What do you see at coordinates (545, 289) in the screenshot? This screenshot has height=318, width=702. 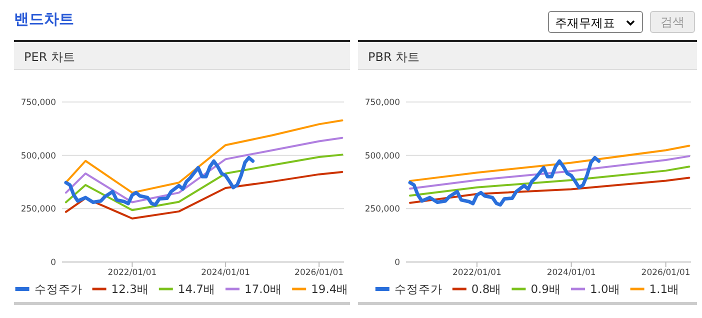 I see `legend-label: 0.9배` at bounding box center [545, 289].